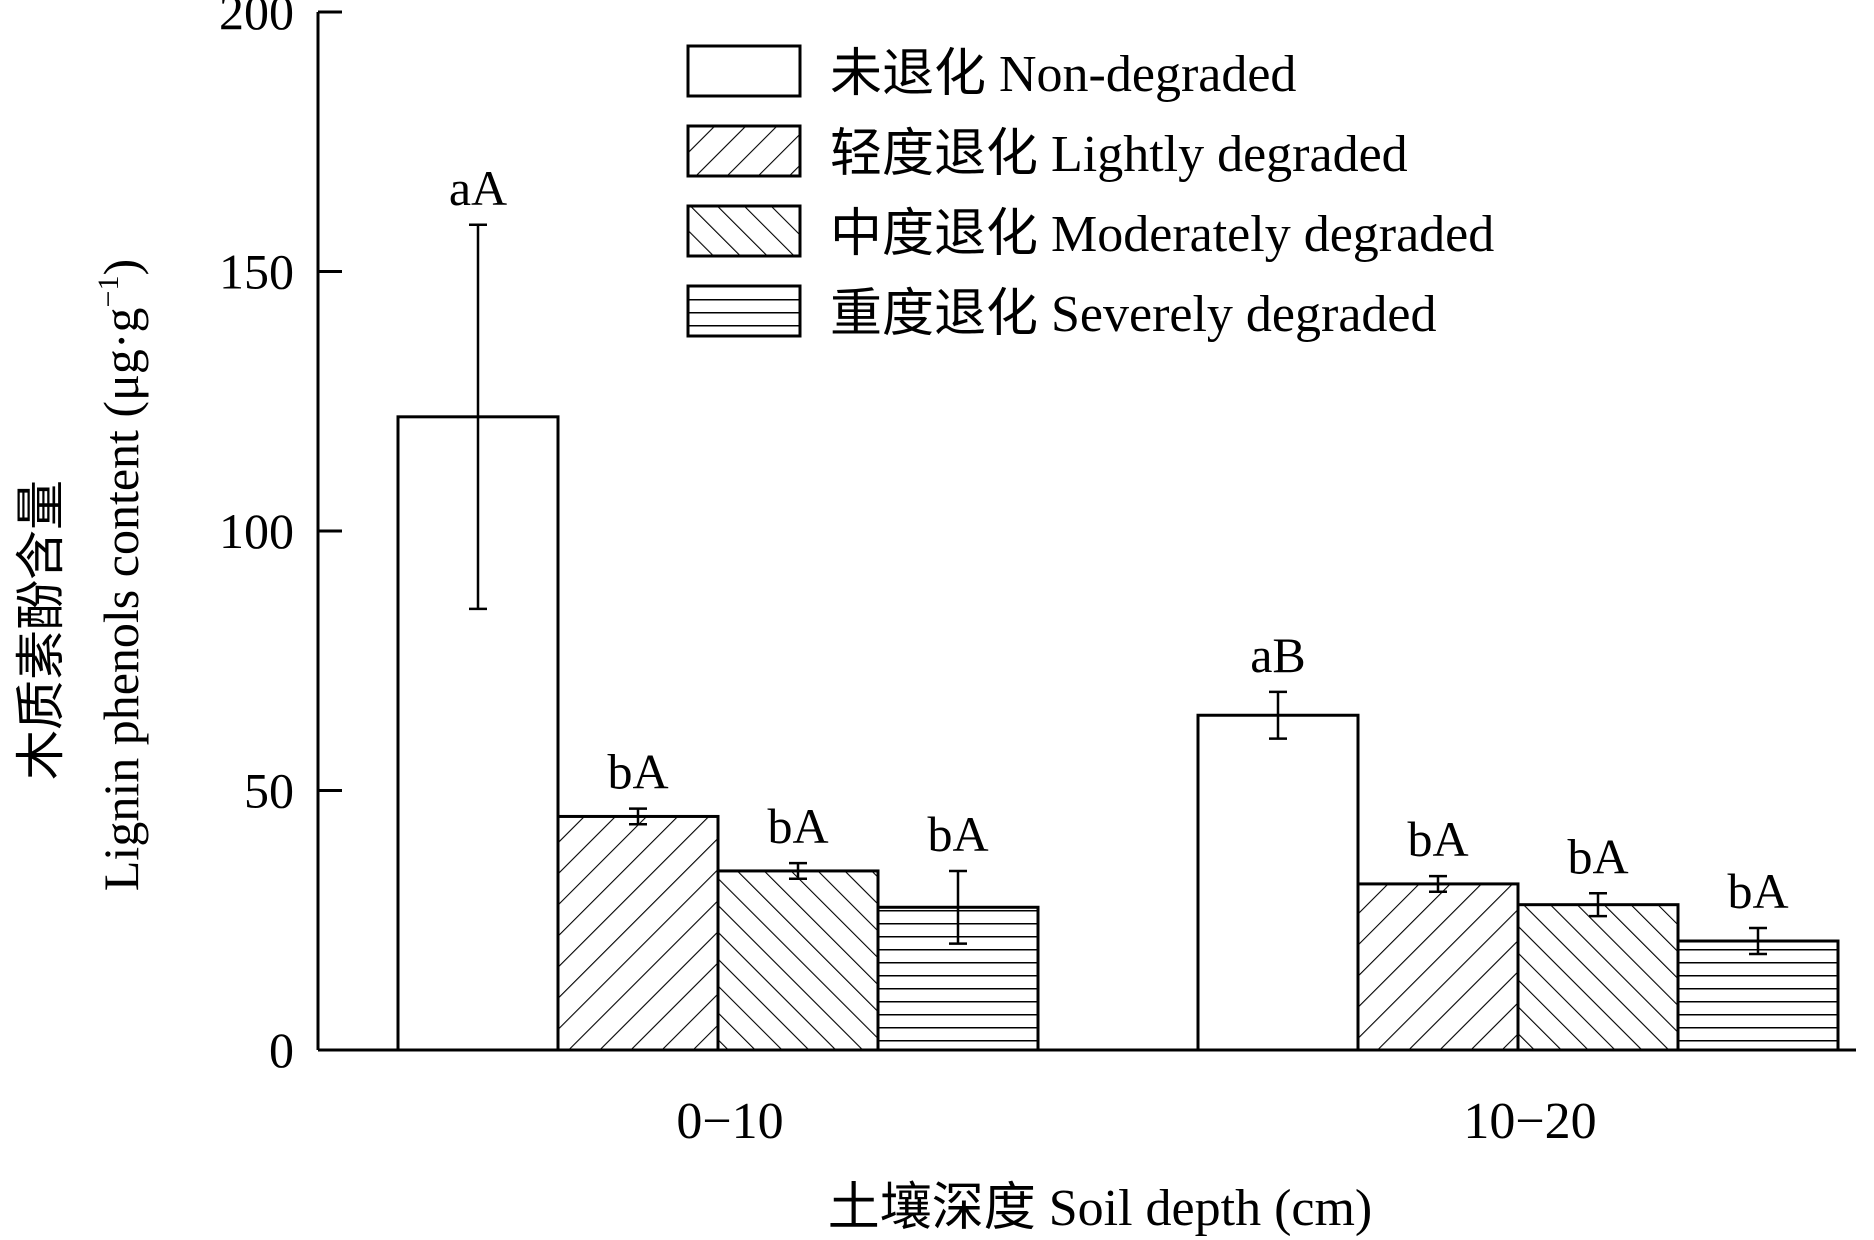 Image resolution: width=1874 pixels, height=1240 pixels. I want to click on y-tick-label: 200, so click(256, 20).